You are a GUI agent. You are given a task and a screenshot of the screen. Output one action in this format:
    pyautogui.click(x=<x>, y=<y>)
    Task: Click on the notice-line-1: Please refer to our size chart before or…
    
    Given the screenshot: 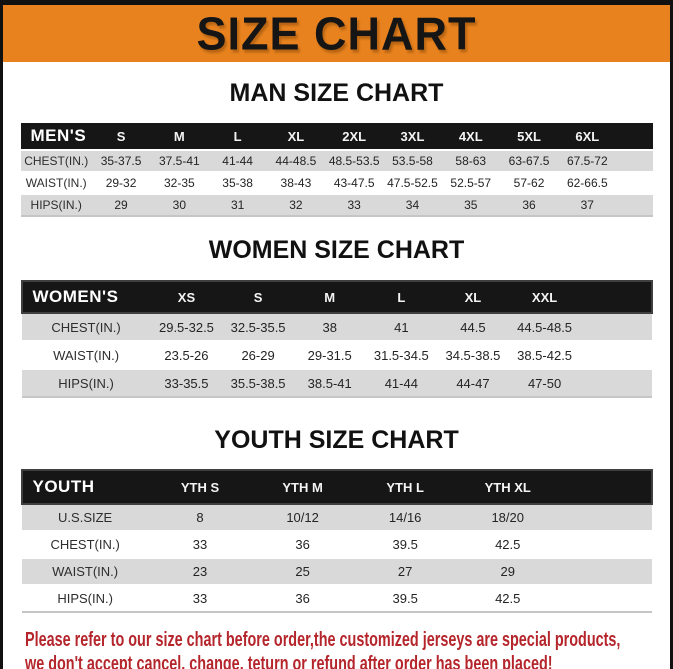 What is the action you would take?
    pyautogui.click(x=323, y=640)
    